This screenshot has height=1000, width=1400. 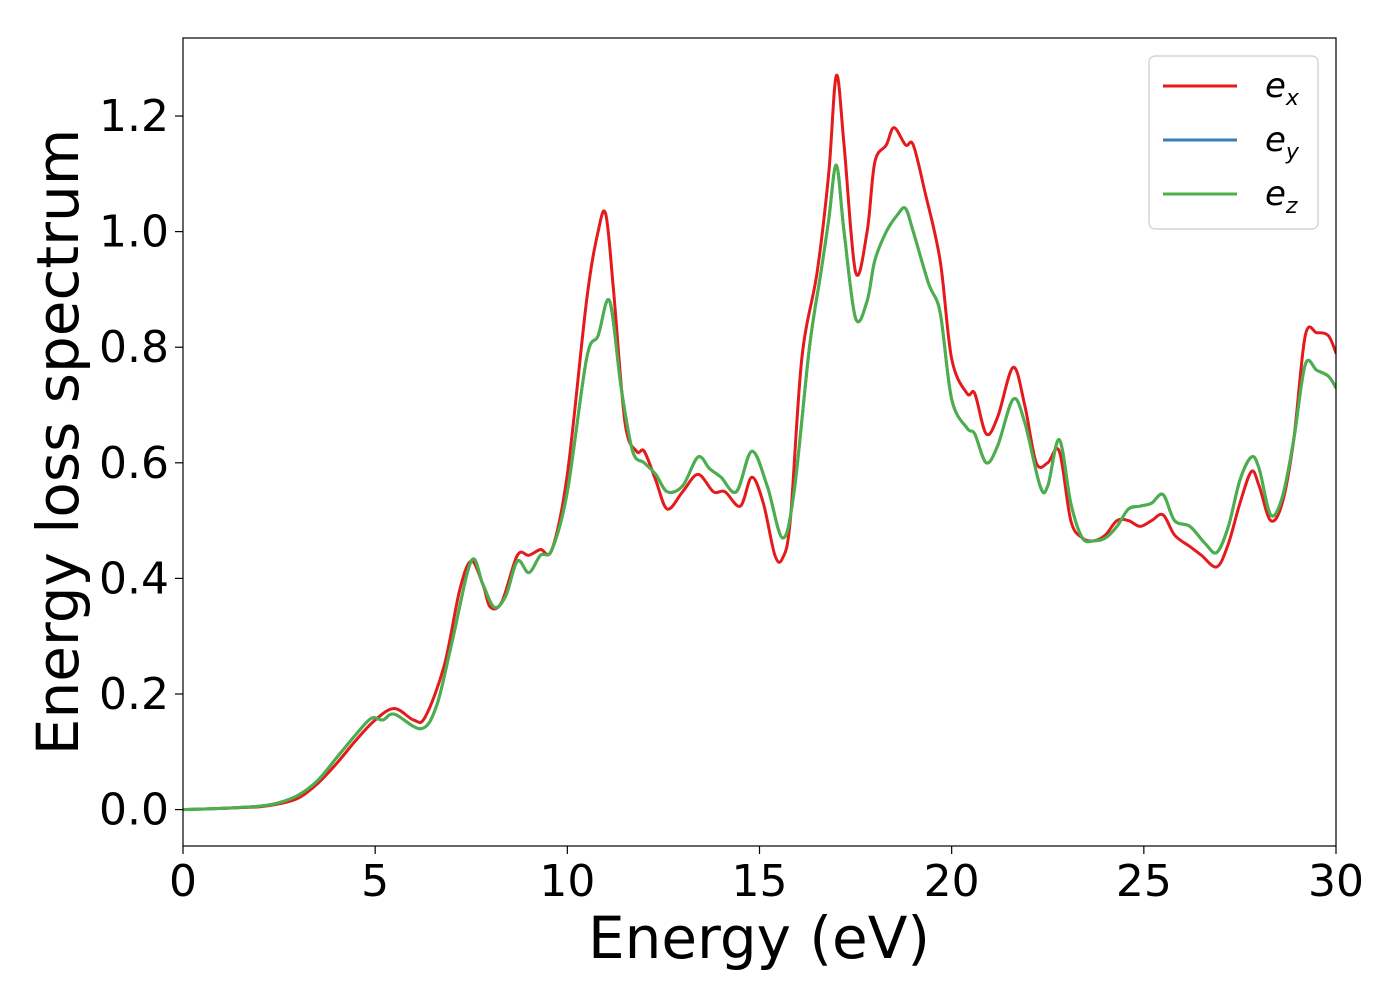 What do you see at coordinates (134, 578) in the screenshot?
I see `y-tick-label: 0.4` at bounding box center [134, 578].